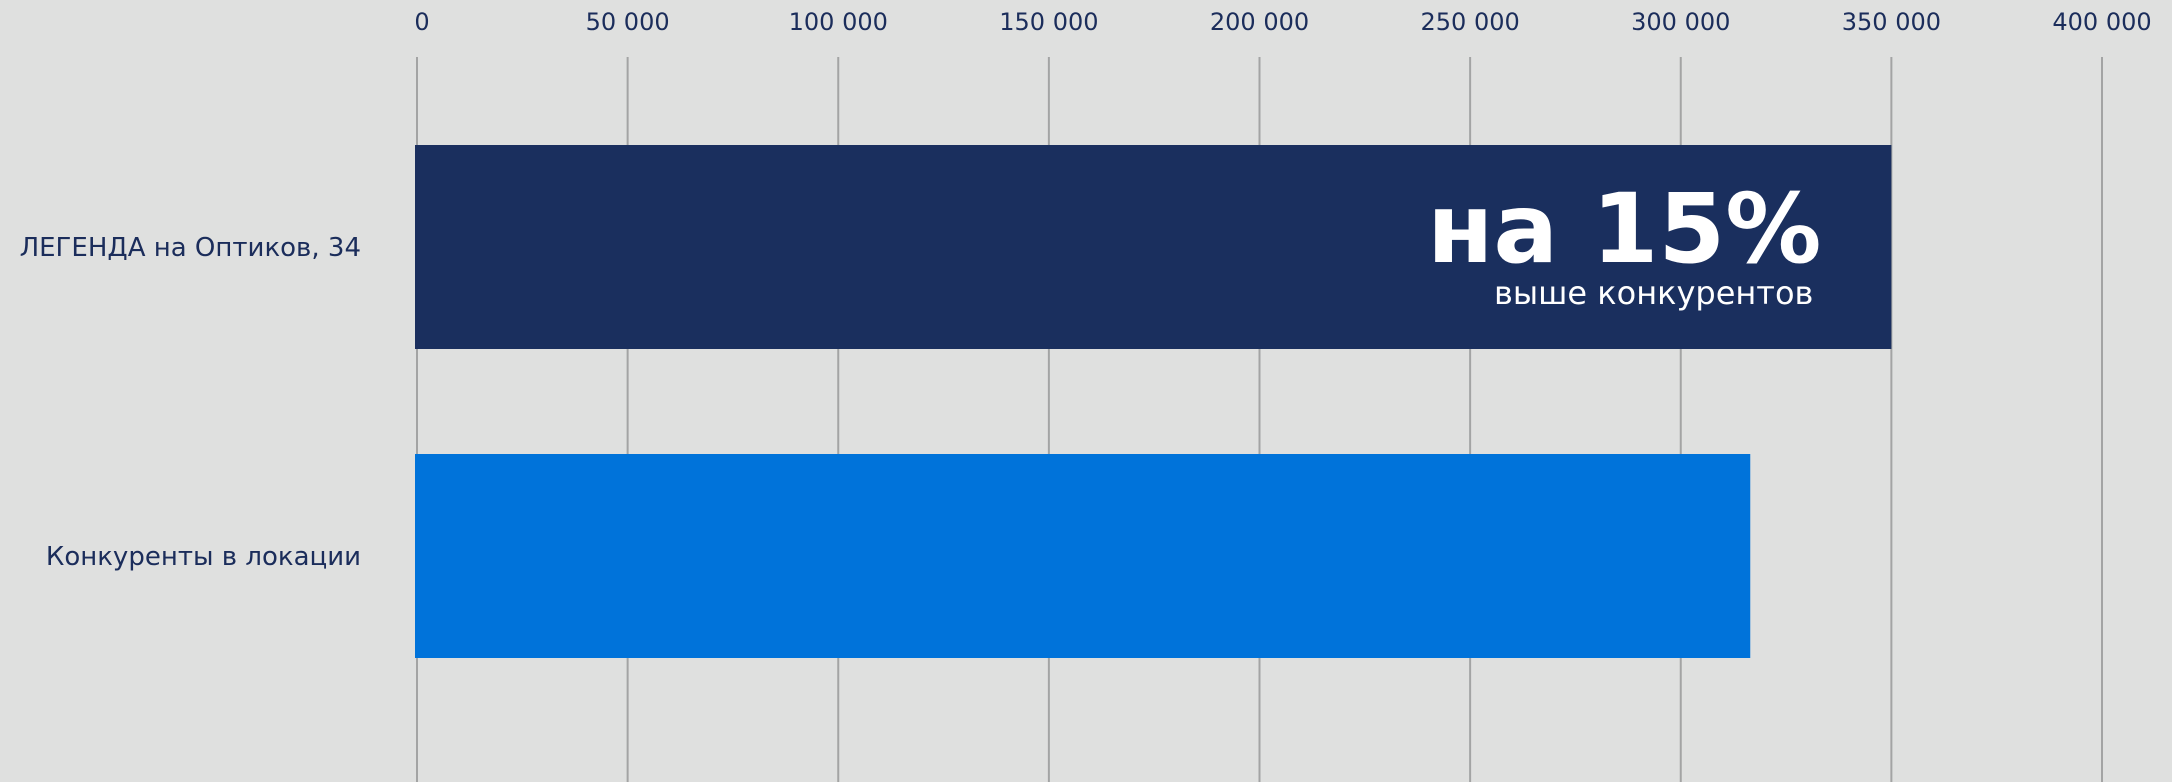  Describe the element at coordinates (1470, 22) in the screenshot. I see `x-tick-label: 250 000` at that location.